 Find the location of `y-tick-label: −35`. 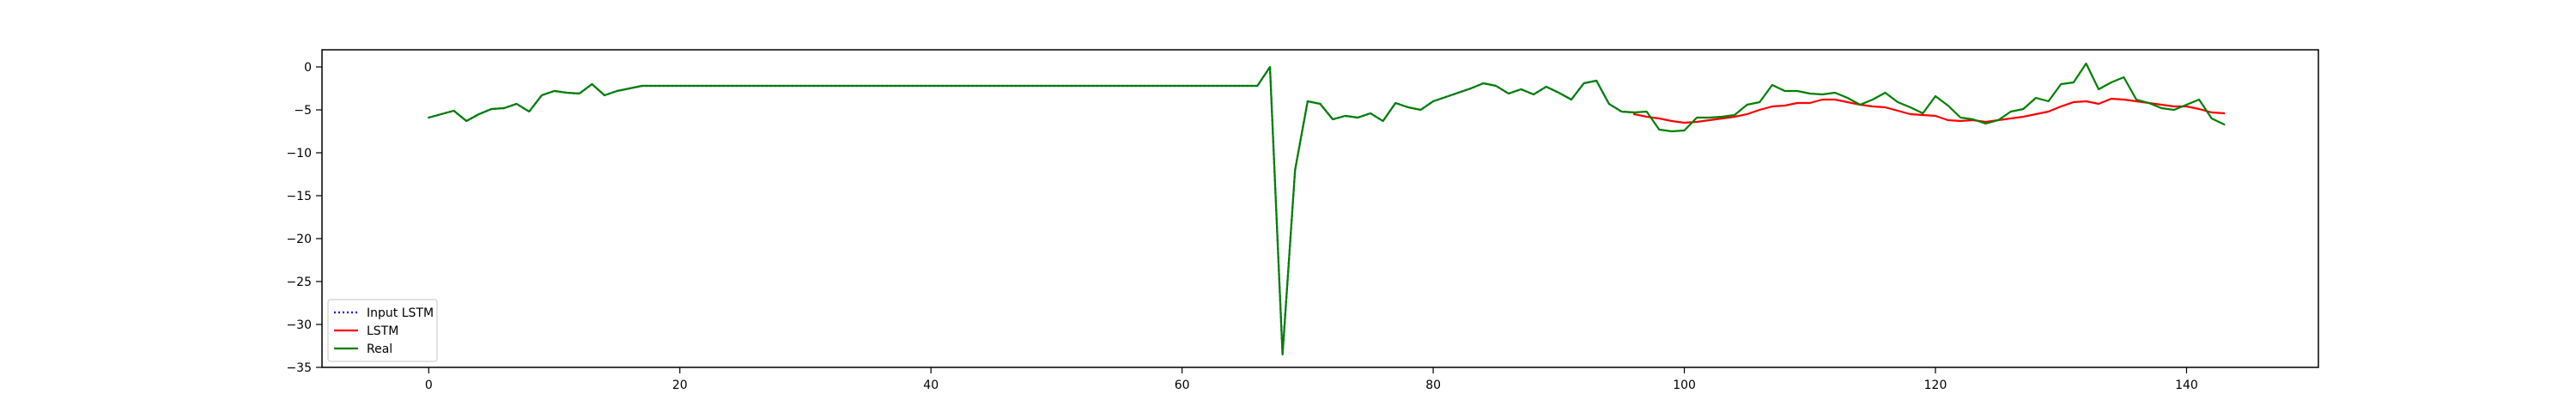

y-tick-label: −35 is located at coordinates (299, 368).